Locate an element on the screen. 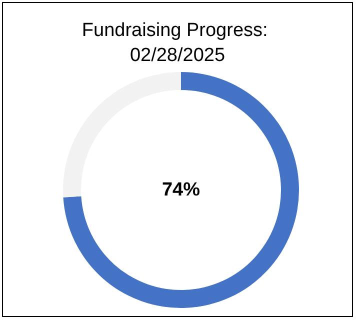  data-label: 74% is located at coordinates (181, 190).